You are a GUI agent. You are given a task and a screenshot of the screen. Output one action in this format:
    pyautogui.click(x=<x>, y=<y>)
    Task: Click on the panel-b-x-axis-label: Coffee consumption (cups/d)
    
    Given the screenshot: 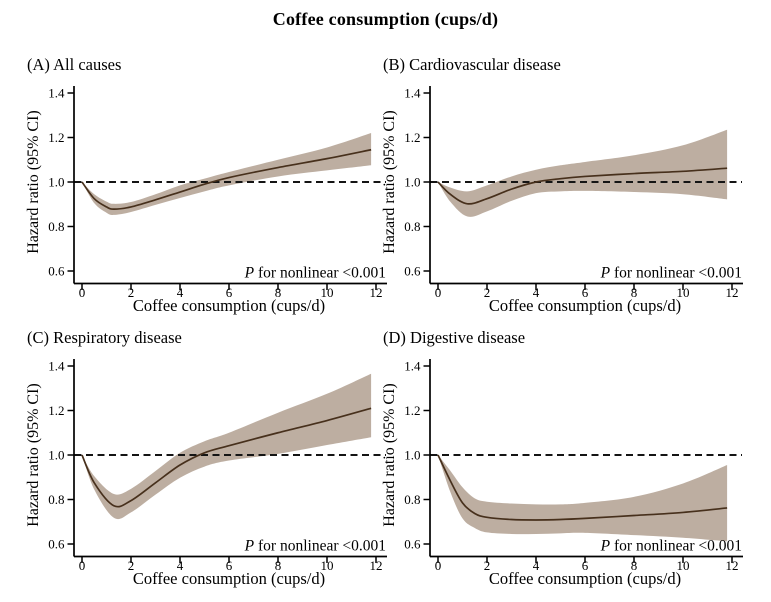 What is the action you would take?
    pyautogui.click(x=585, y=305)
    